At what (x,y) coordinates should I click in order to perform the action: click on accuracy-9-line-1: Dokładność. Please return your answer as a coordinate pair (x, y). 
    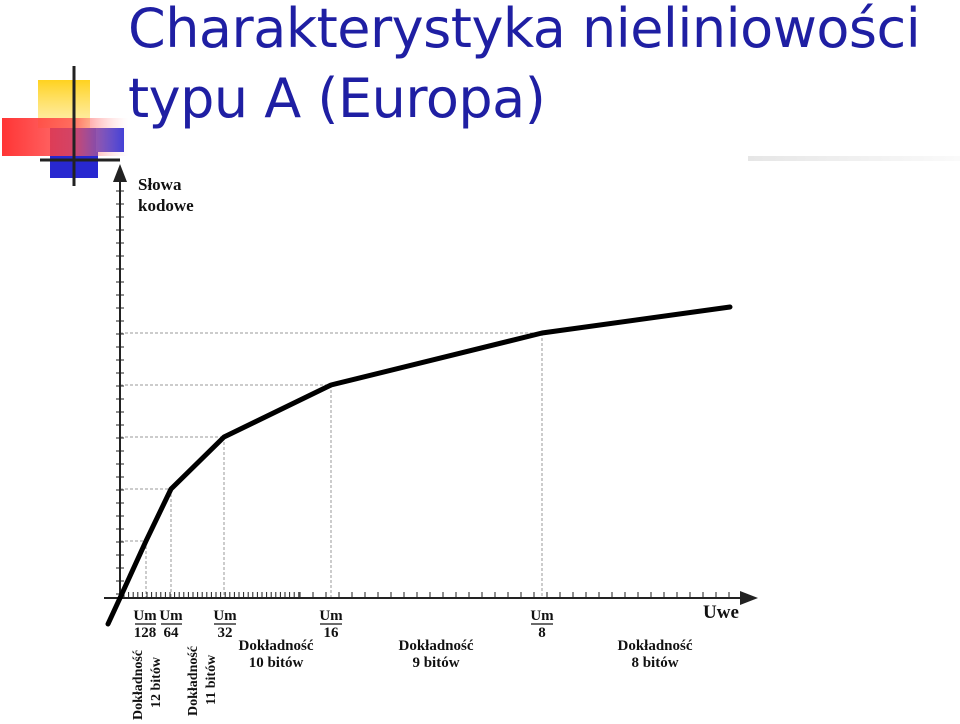
    Looking at the image, I should click on (435, 646).